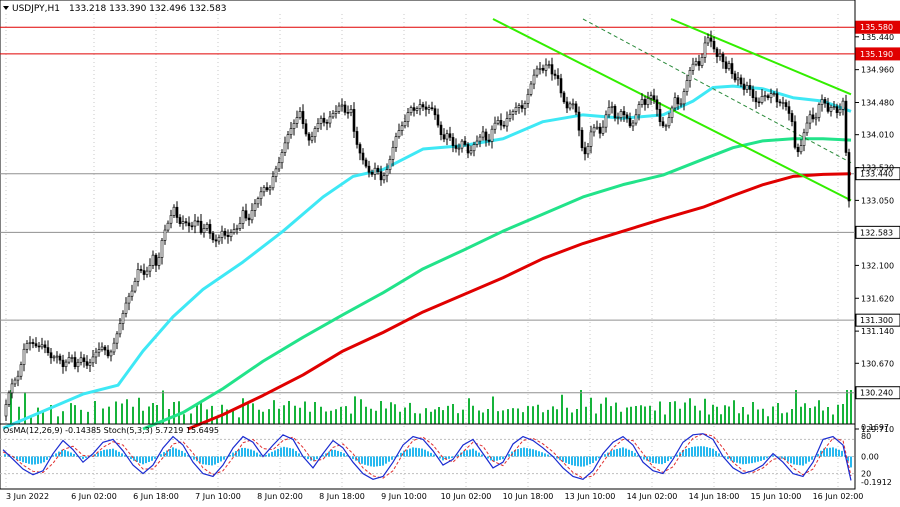 The width and height of the screenshot is (900, 507). What do you see at coordinates (6, 8) in the screenshot?
I see `symbol-dropdown-icon` at bounding box center [6, 8].